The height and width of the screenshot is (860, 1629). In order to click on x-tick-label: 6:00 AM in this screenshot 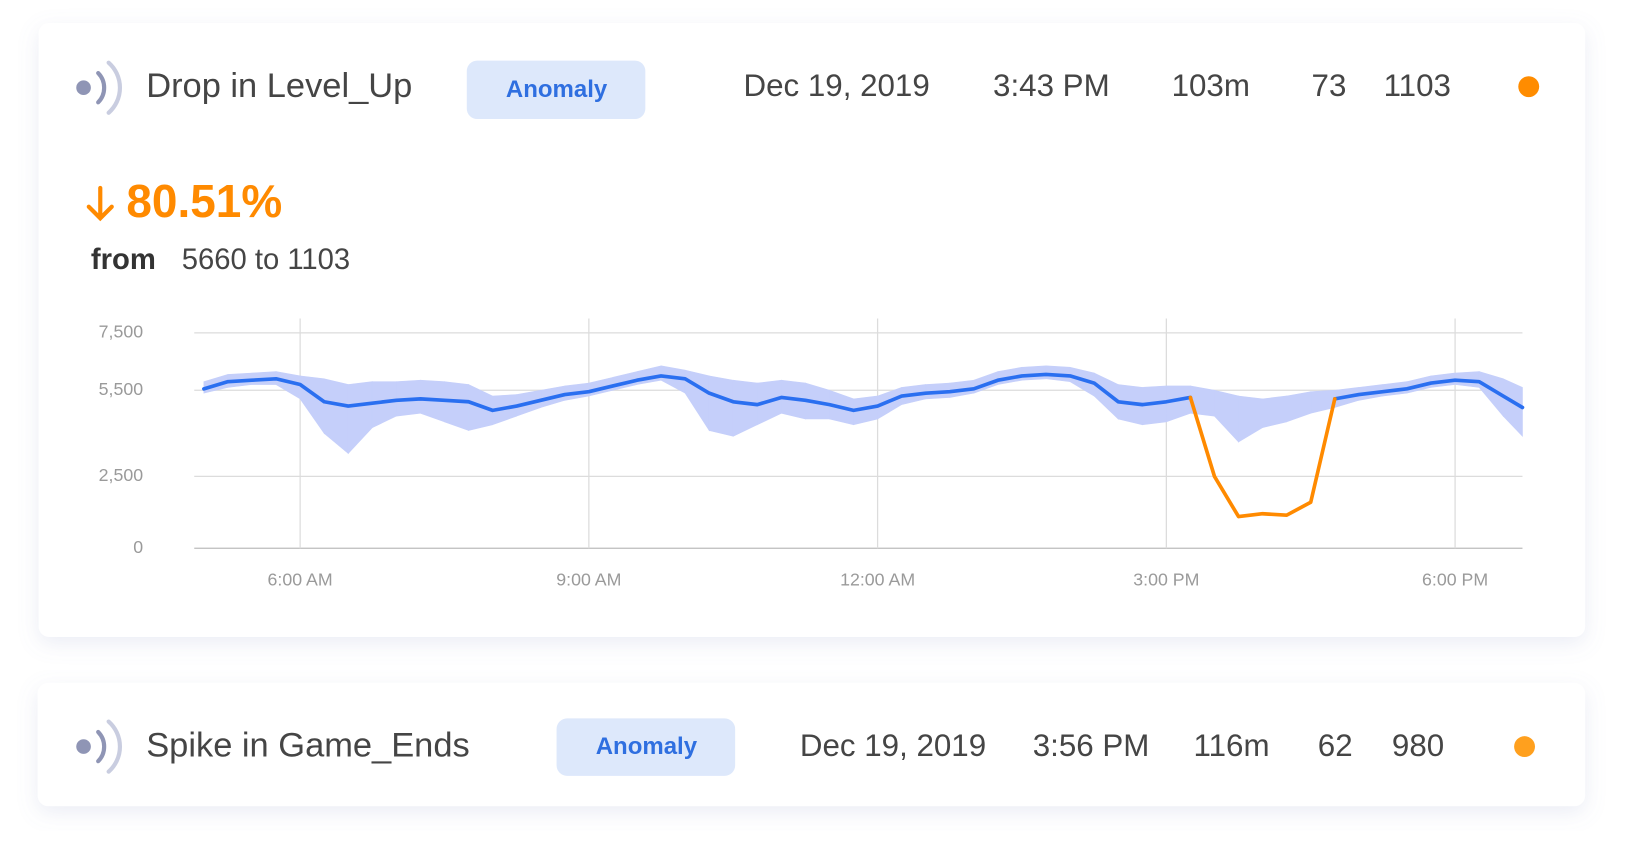, I will do `click(300, 579)`.